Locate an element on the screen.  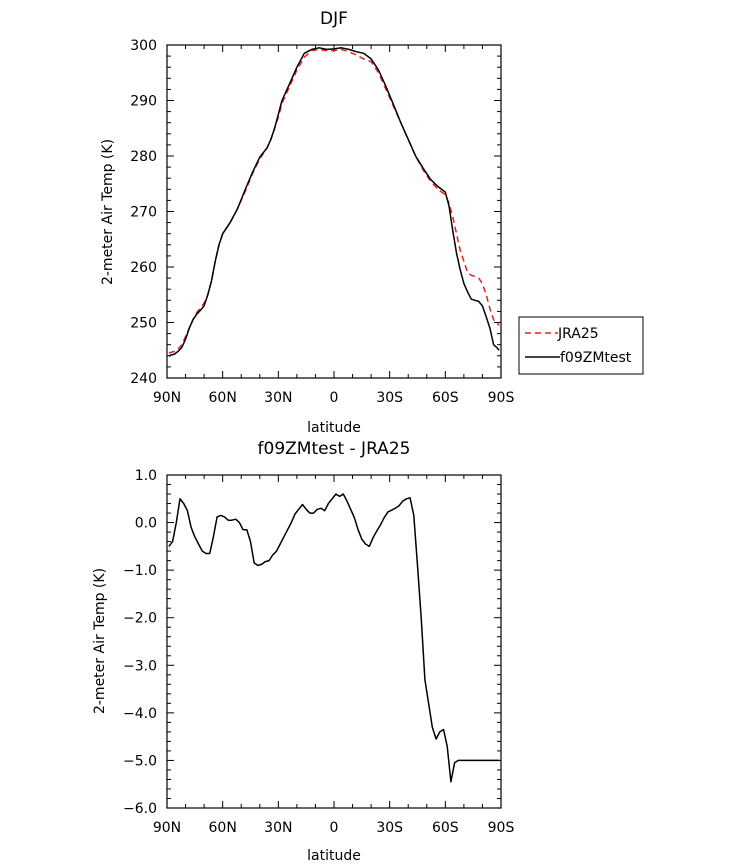
top-y-tick-label: 260 is located at coordinates (143, 268).